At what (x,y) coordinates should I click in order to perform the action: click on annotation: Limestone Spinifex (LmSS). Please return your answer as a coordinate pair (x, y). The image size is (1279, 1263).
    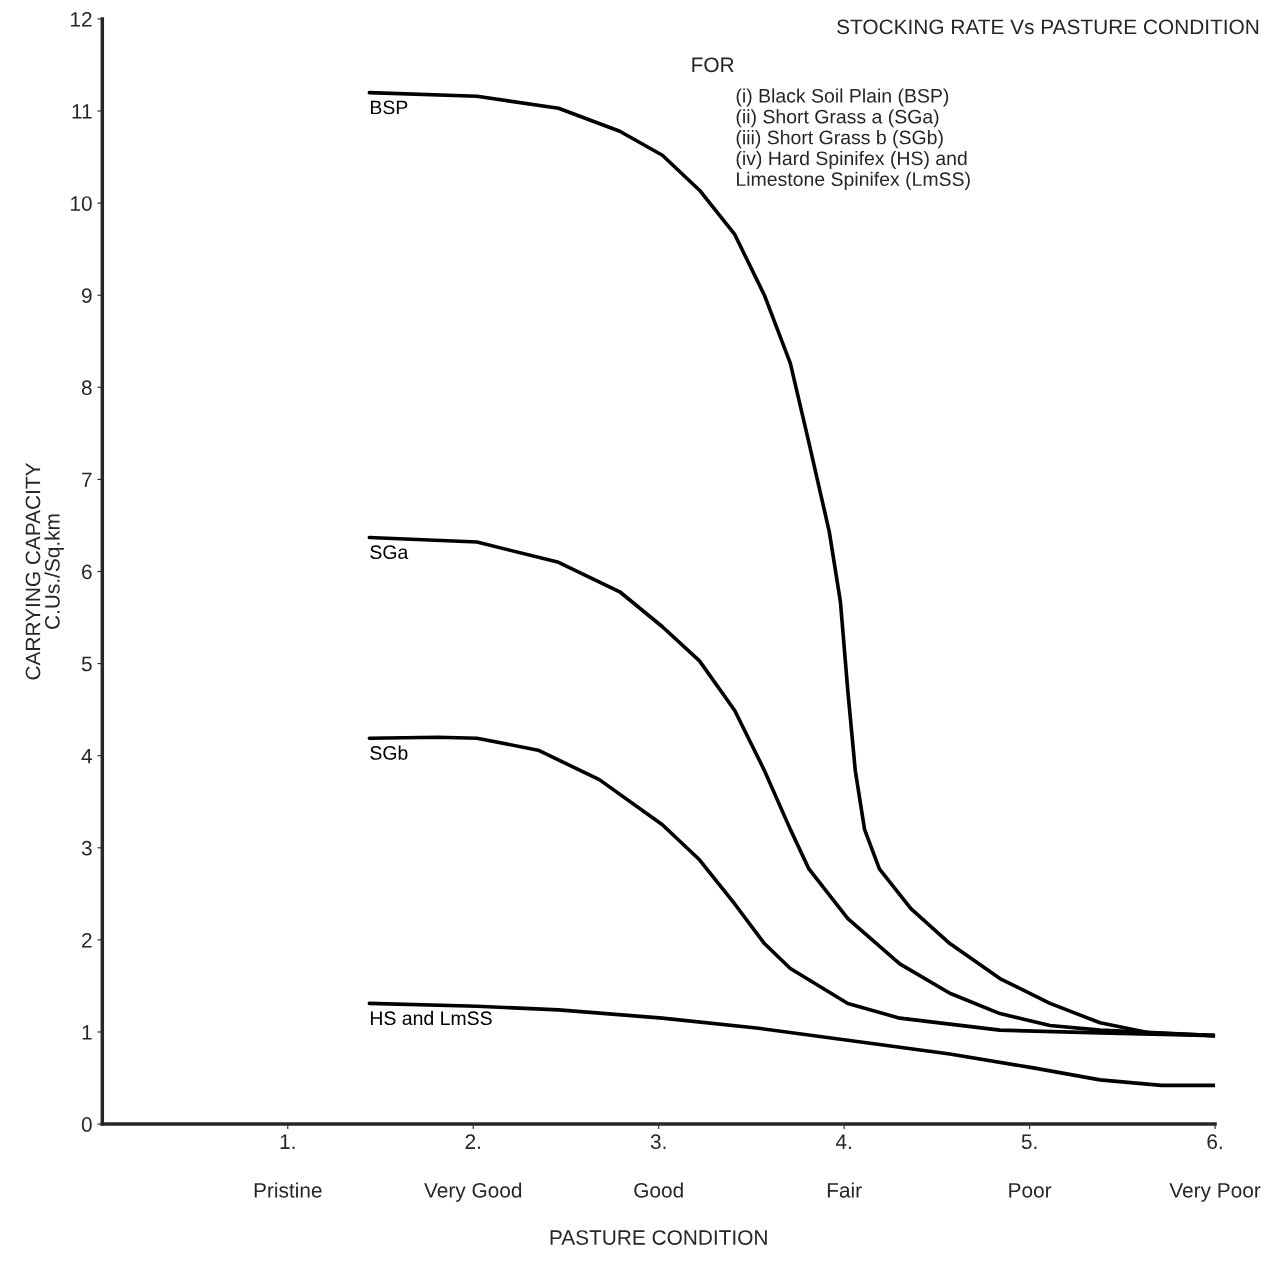
    Looking at the image, I should click on (853, 180).